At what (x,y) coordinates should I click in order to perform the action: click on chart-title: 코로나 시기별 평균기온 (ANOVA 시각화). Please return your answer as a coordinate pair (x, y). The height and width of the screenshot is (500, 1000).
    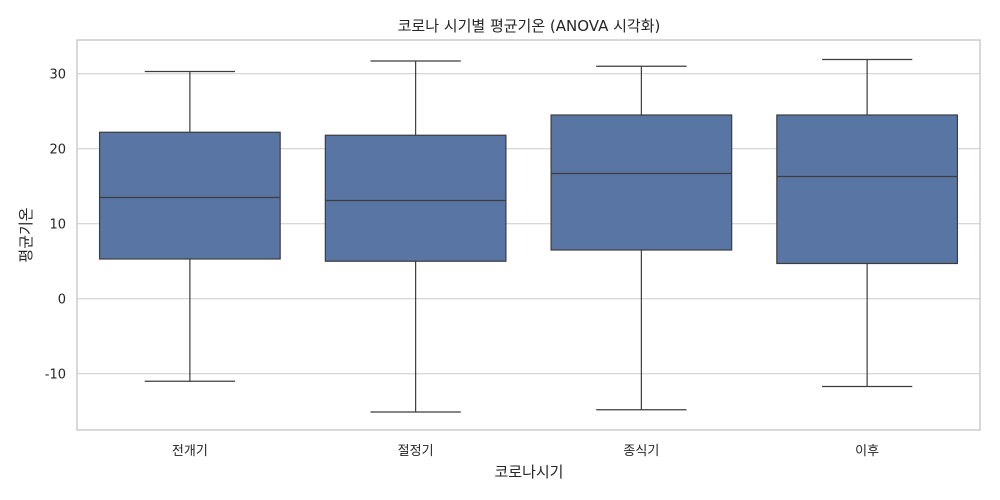
    Looking at the image, I should click on (529, 26).